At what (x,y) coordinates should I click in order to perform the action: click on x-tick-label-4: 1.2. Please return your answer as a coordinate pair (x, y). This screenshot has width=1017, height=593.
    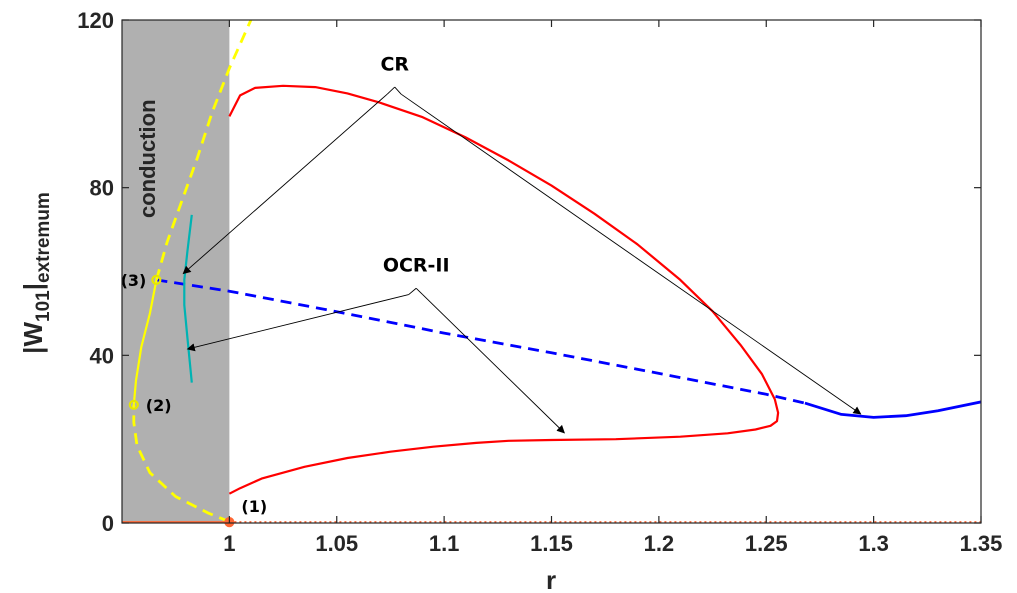
    Looking at the image, I should click on (659, 543).